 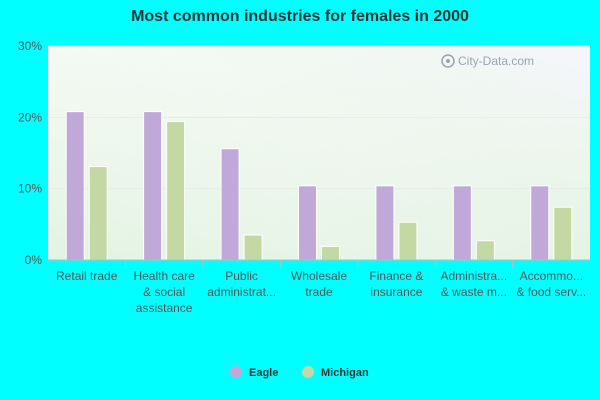 I want to click on x-tick-label: assistance, so click(x=164, y=308).